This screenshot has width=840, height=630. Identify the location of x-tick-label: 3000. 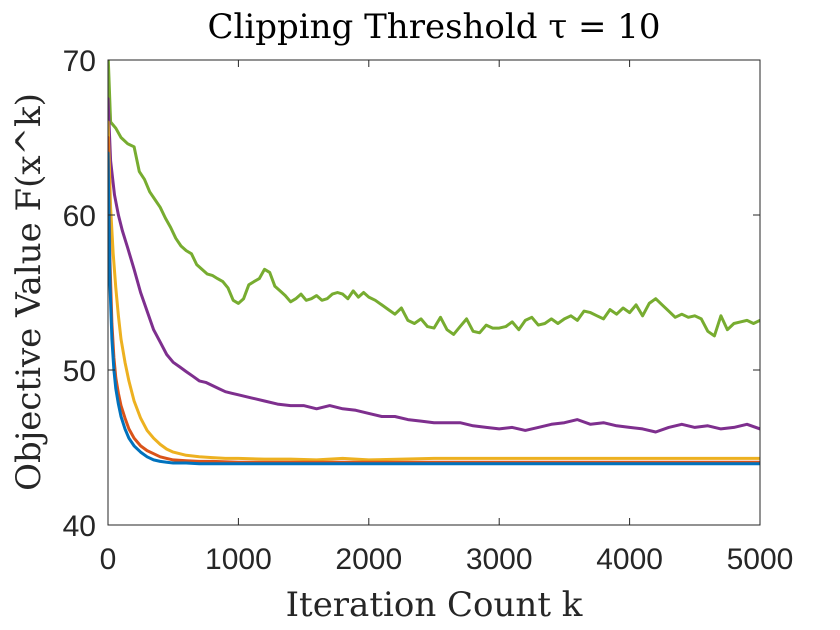
(499, 559).